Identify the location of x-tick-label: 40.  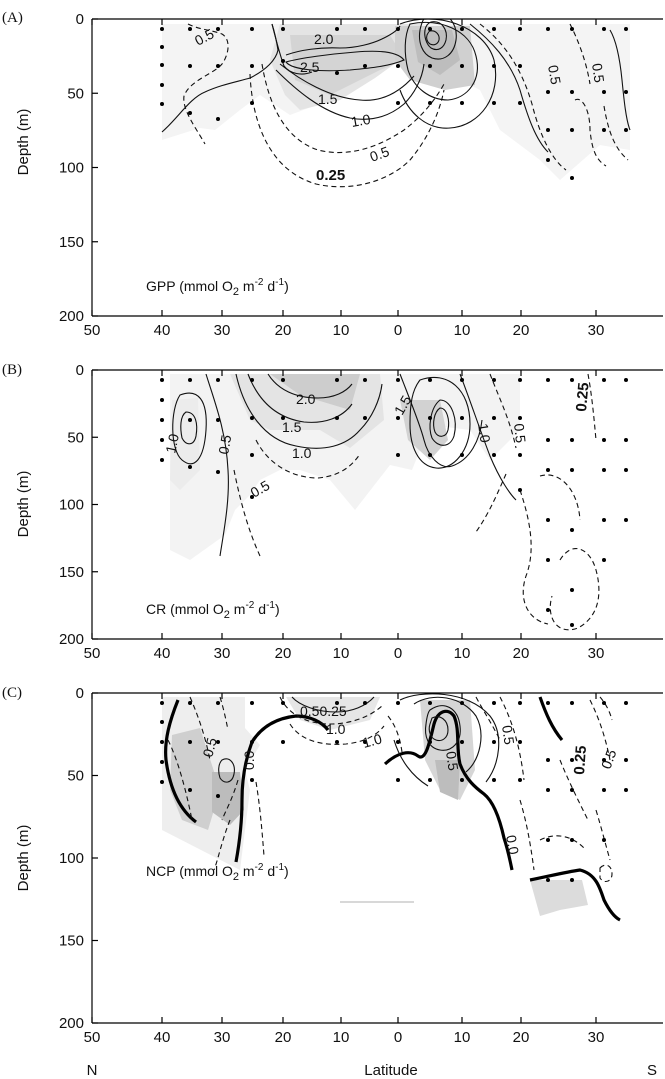
(162, 330).